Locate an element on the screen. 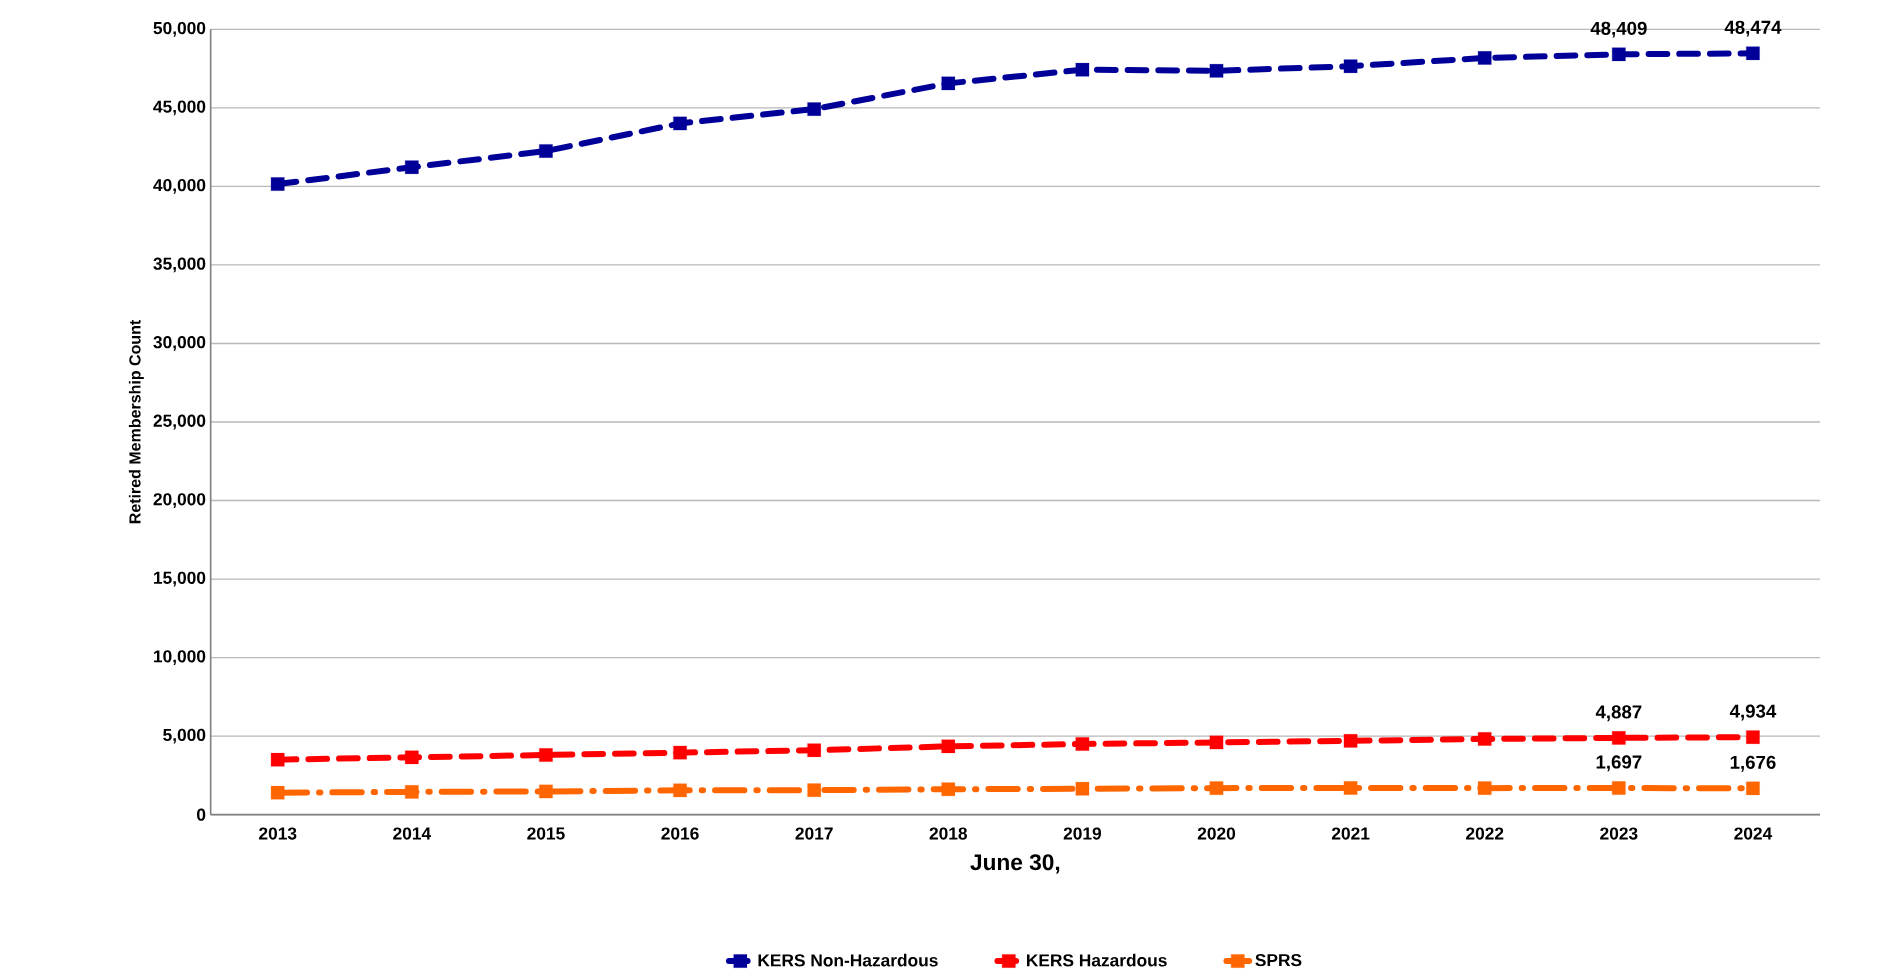  x-tick-label: 2020 is located at coordinates (1216, 833).